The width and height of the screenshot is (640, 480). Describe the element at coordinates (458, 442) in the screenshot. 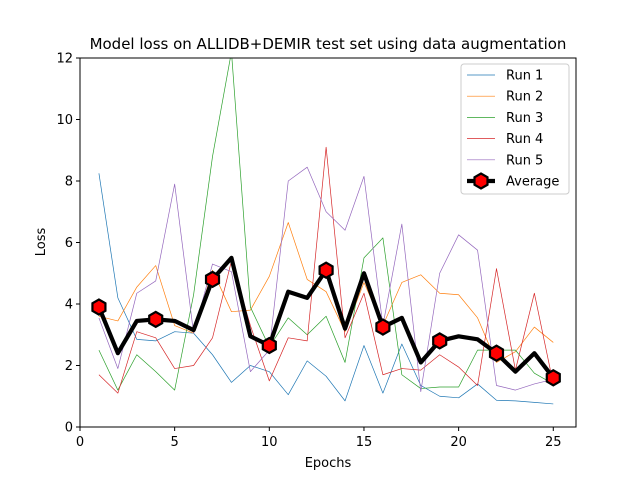

I see `x-tick-label: 20` at that location.